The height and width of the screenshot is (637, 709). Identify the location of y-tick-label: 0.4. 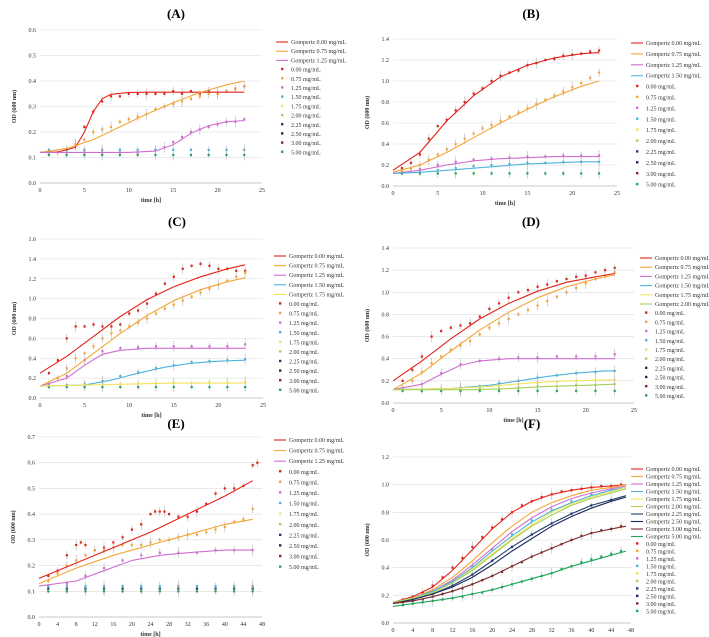
(386, 145).